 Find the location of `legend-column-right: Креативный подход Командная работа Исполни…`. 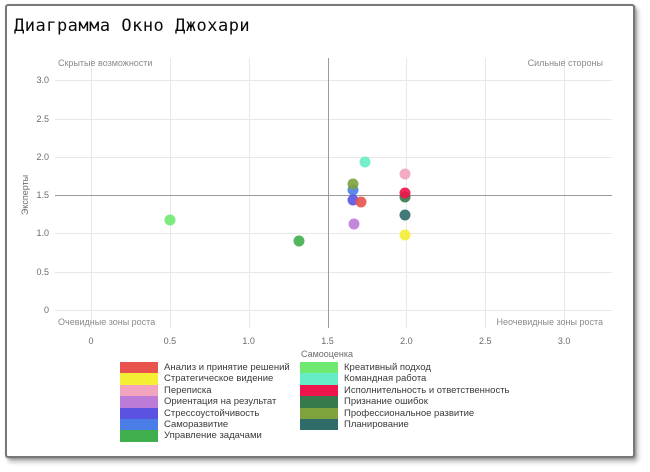

legend-column-right: Креативный подход Командная работа Исполни… is located at coordinates (405, 396).